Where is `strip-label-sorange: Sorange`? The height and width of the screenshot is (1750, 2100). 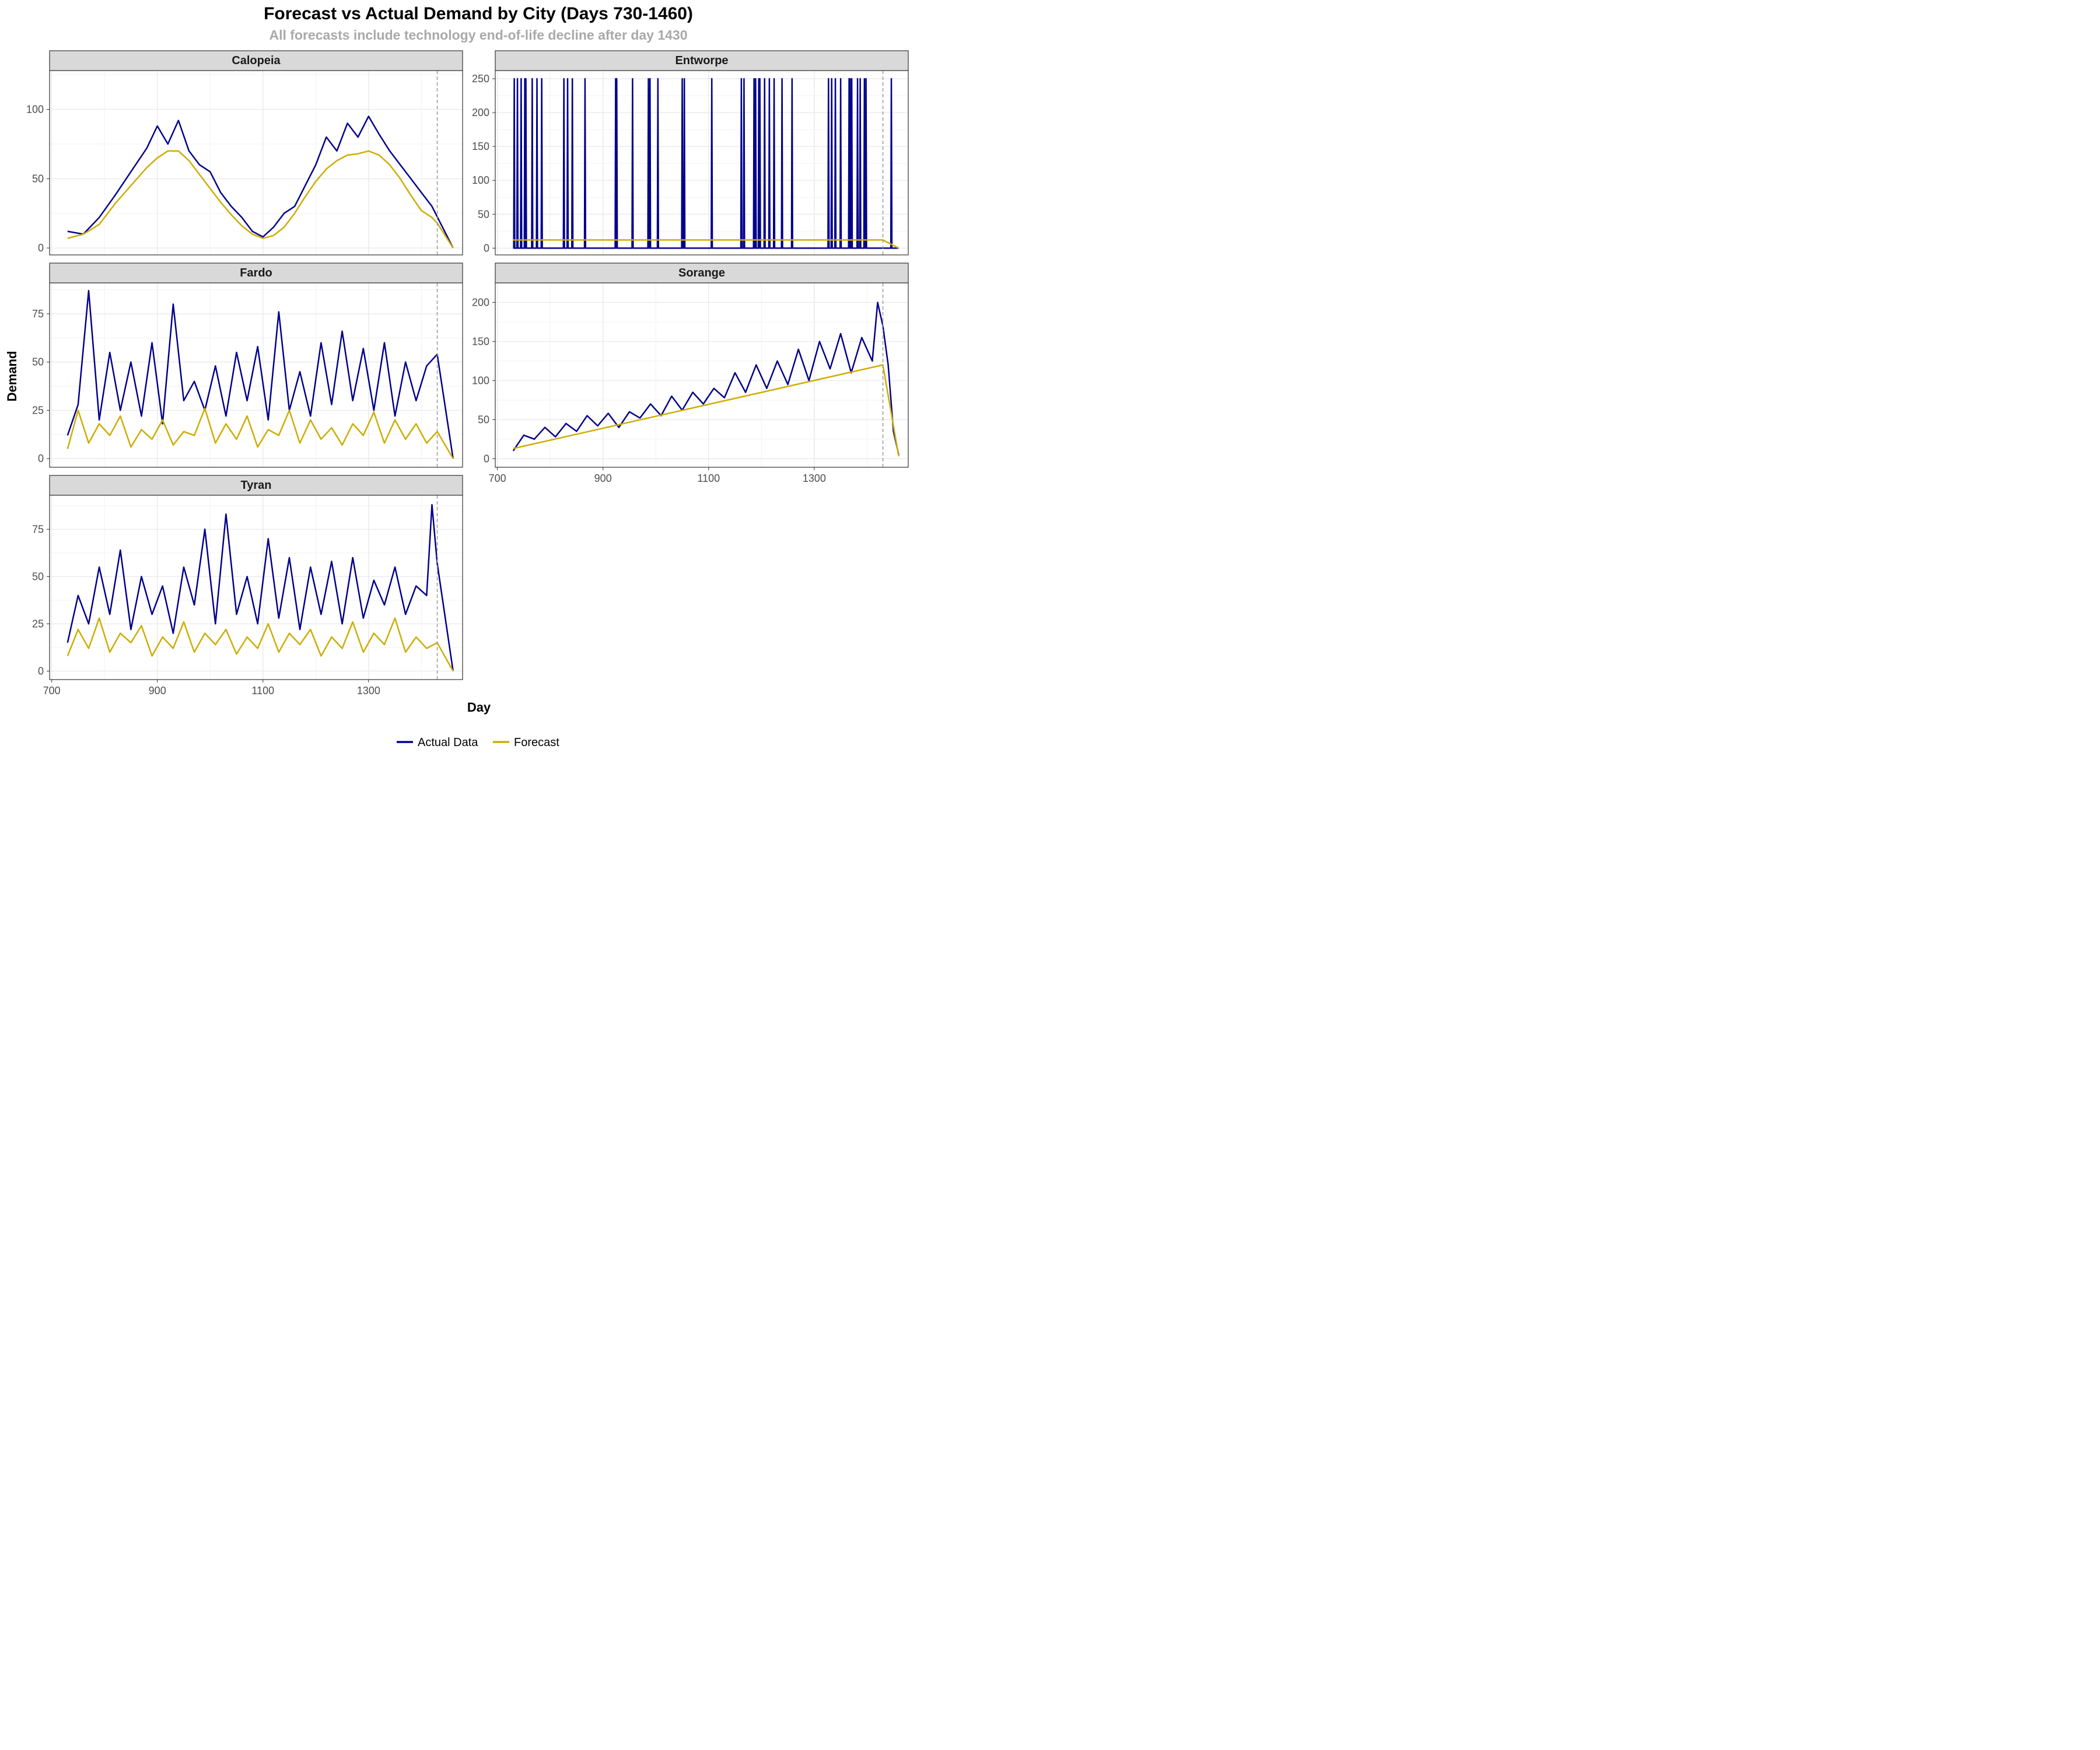 strip-label-sorange: Sorange is located at coordinates (701, 273).